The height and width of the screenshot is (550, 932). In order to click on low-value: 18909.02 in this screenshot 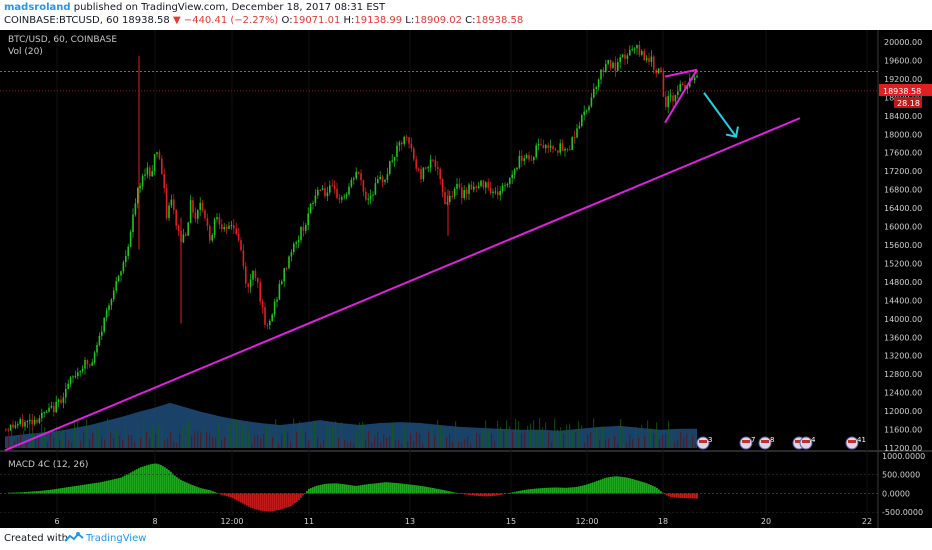, I will do `click(438, 20)`.